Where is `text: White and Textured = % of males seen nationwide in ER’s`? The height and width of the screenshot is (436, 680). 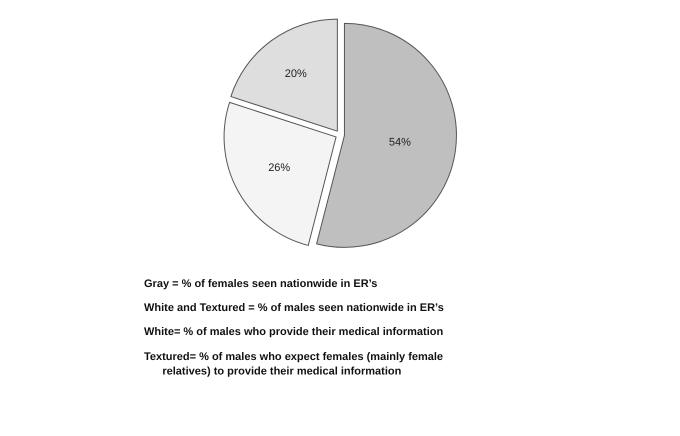 text: White and Textured = % of males seen nationwide in ER’s is located at coordinates (294, 308).